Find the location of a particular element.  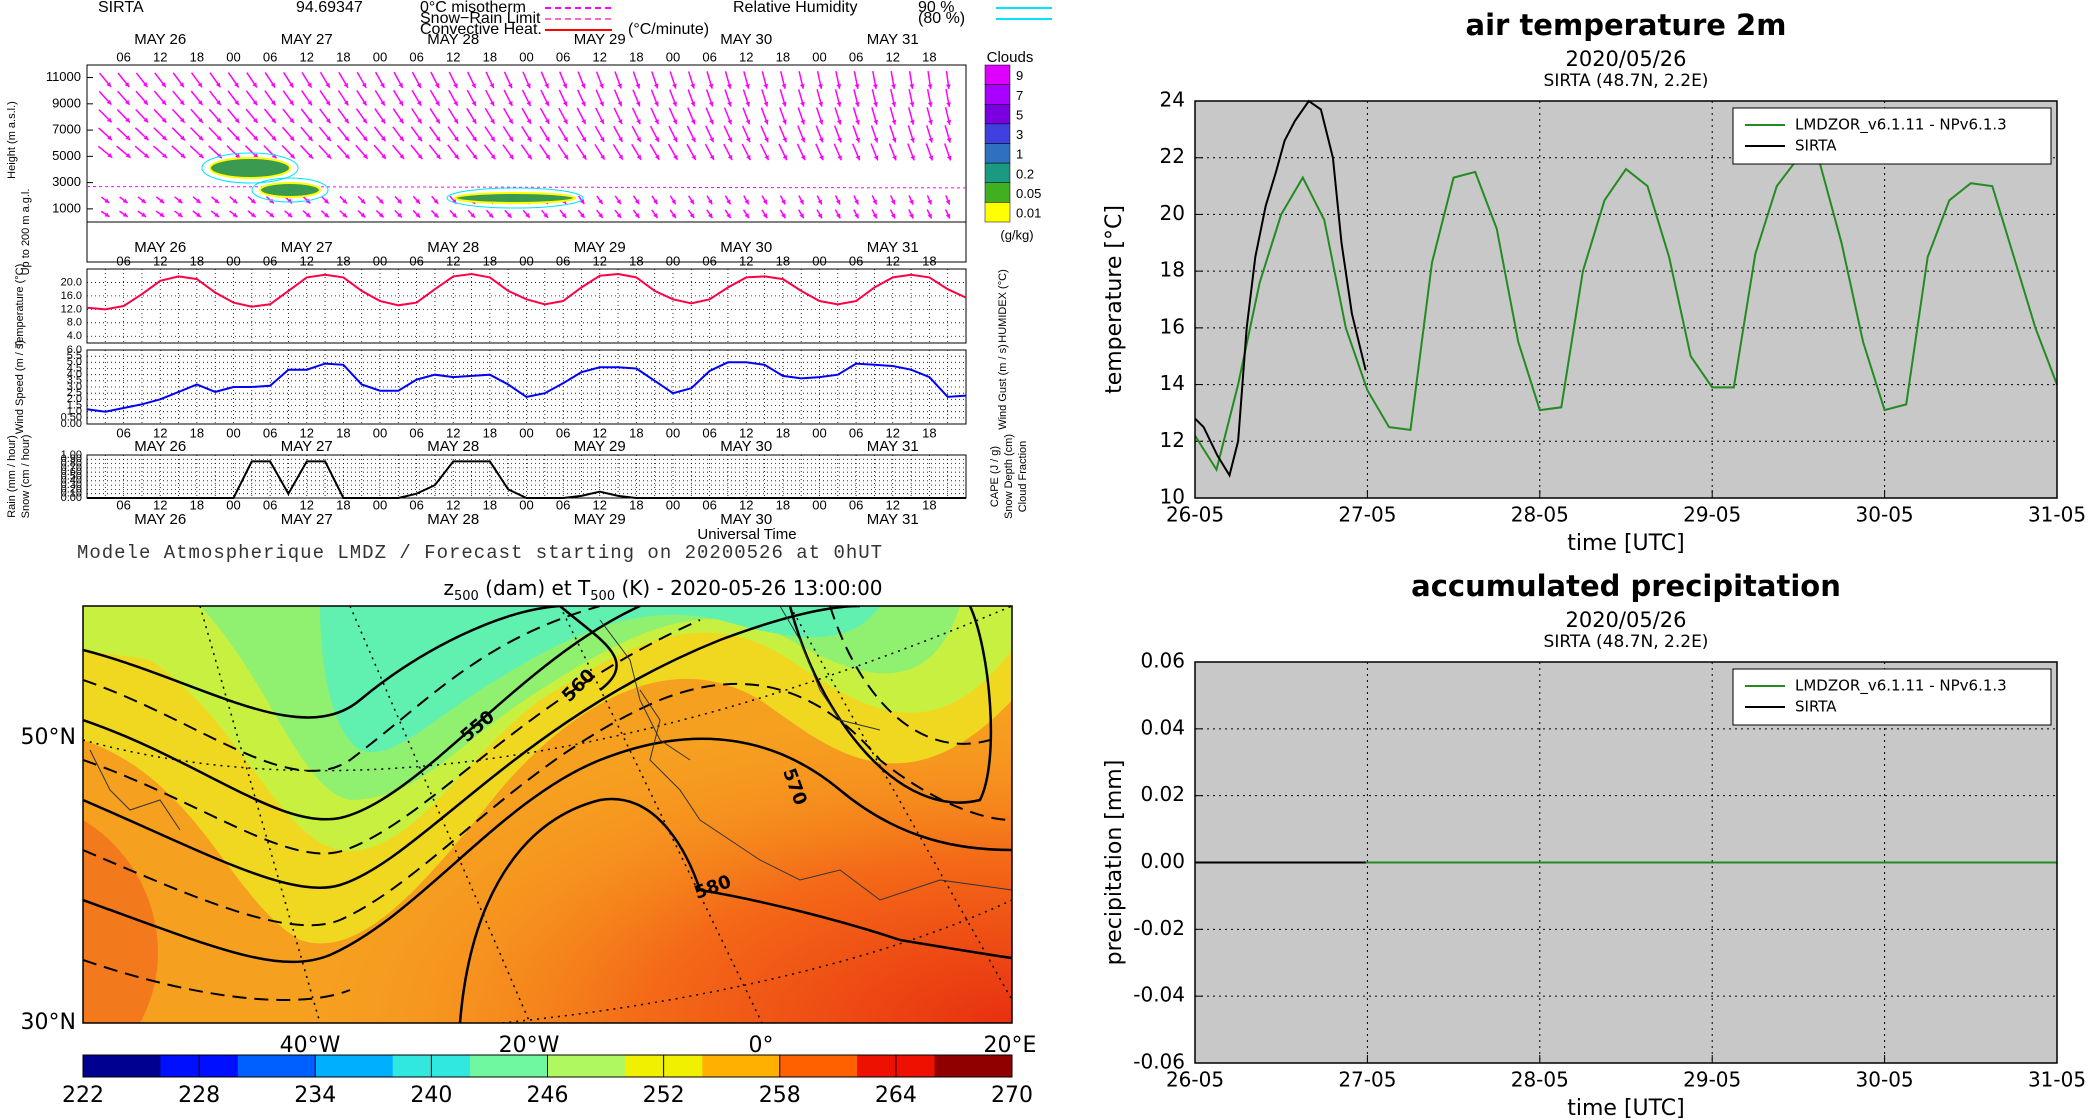

coastline is located at coordinates (825, 795).